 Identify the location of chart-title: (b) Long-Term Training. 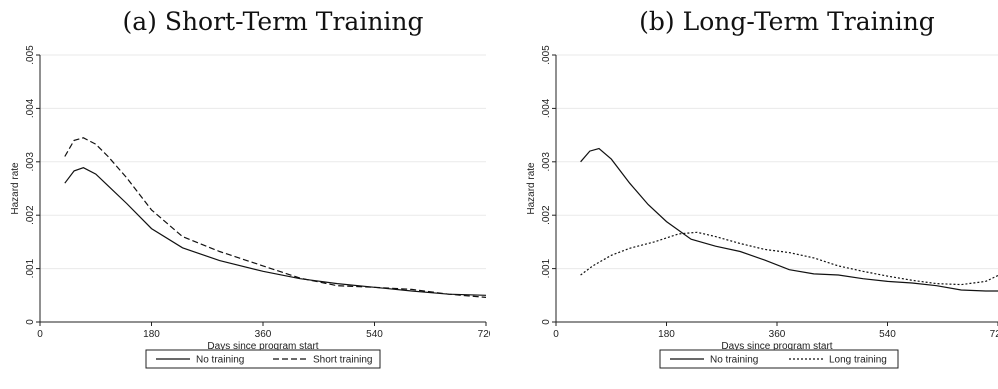
(787, 21).